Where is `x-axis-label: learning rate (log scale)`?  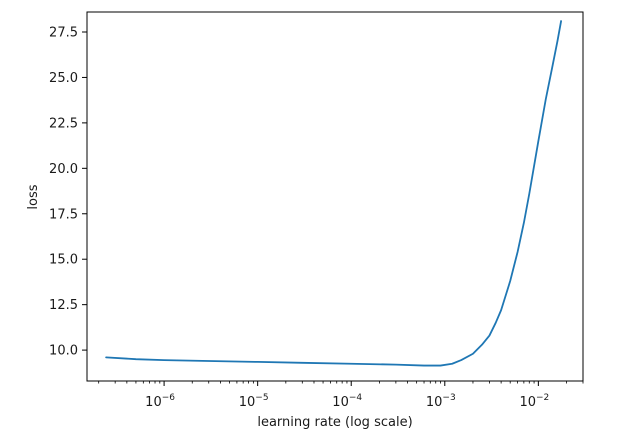
x-axis-label: learning rate (log scale) is located at coordinates (334, 422).